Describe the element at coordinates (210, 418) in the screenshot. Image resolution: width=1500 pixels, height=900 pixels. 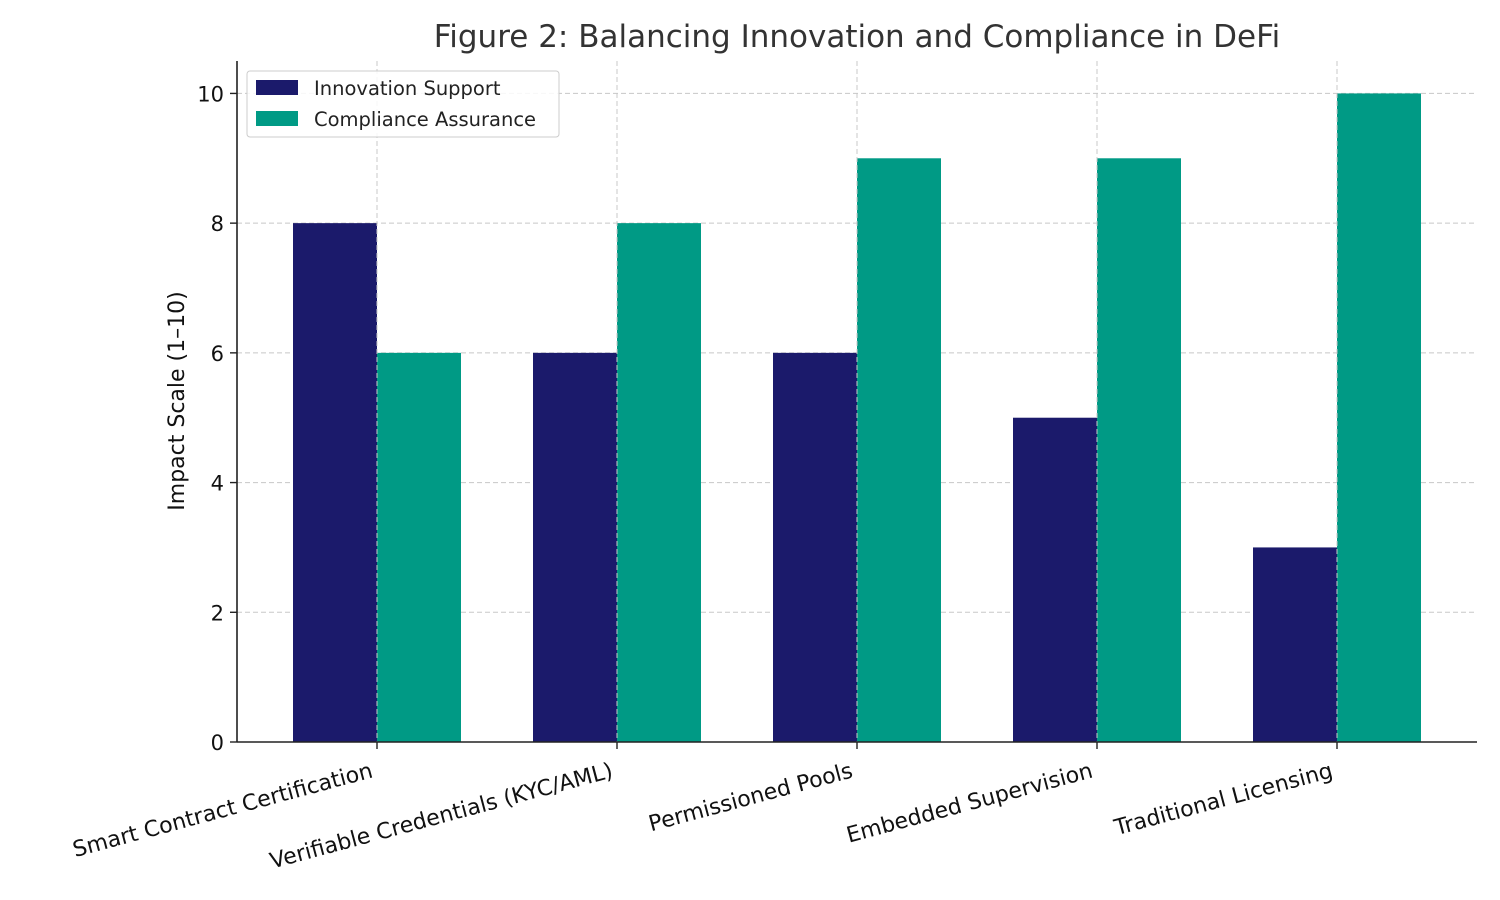
I see `y-tick-labels: 0 2 4 6 8 10` at that location.